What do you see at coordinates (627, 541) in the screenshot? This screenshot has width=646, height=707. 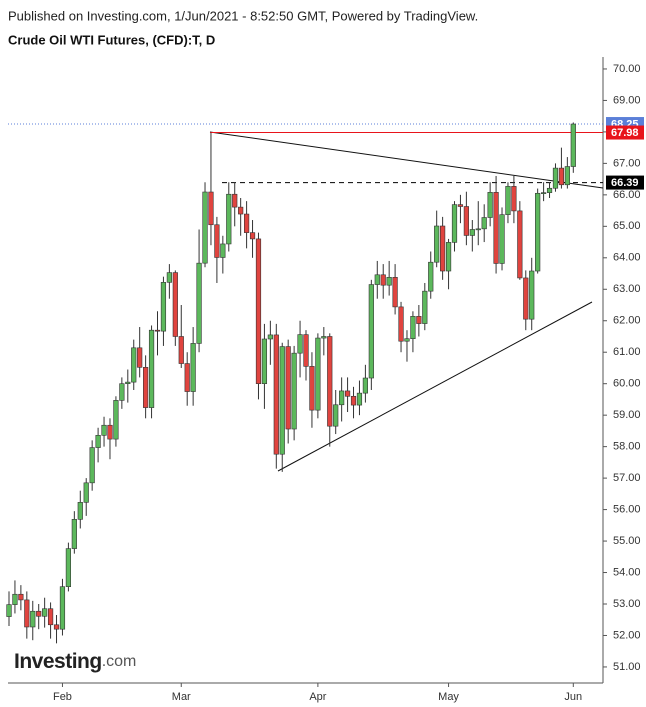 I see `y-tick-label: 55.00` at bounding box center [627, 541].